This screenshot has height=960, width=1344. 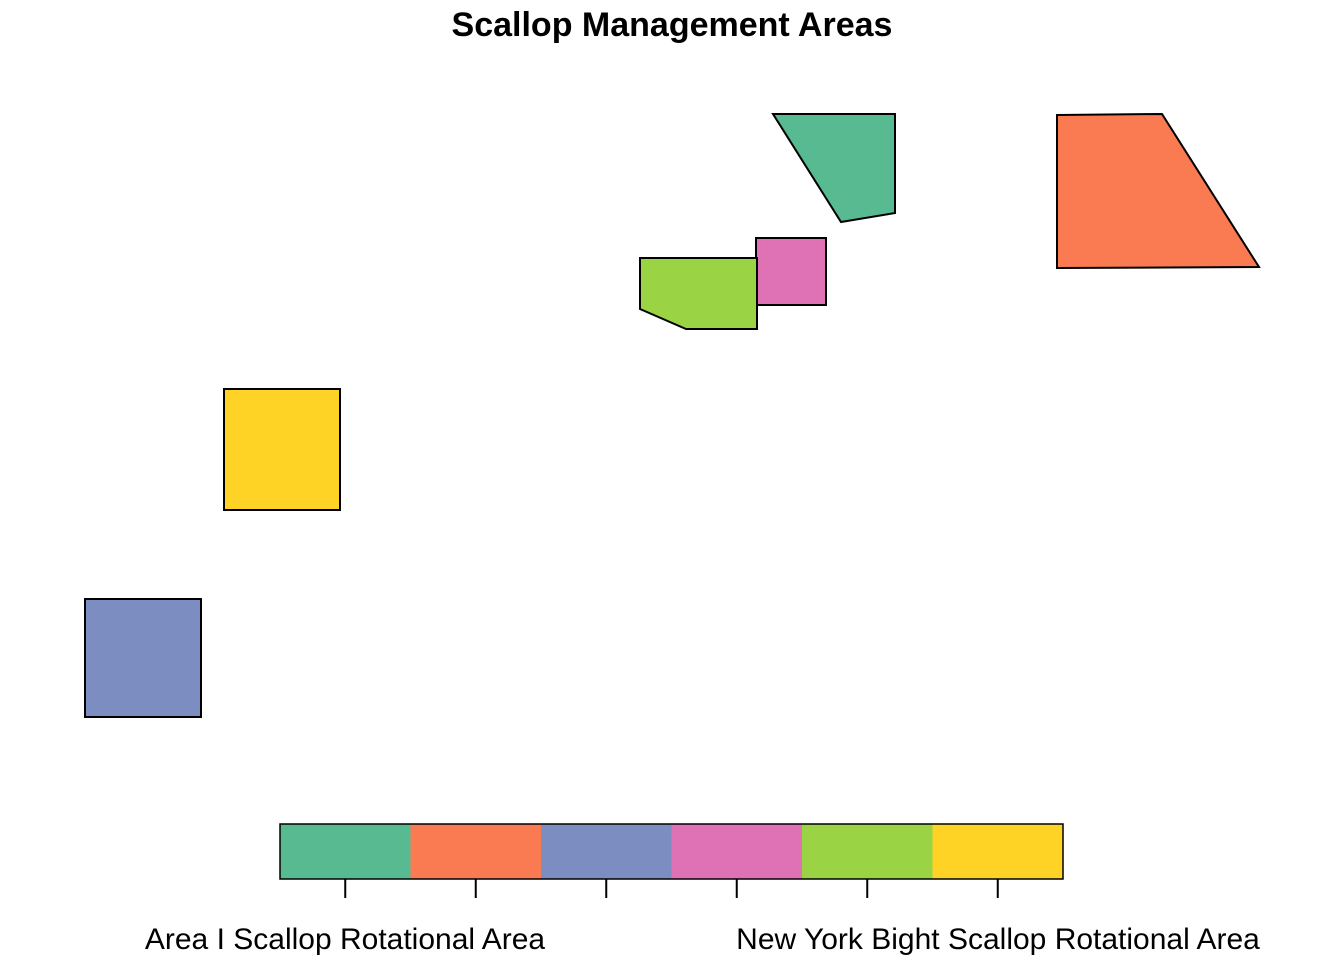 I want to click on map-title: Scallop Management Areas, so click(x=672, y=25).